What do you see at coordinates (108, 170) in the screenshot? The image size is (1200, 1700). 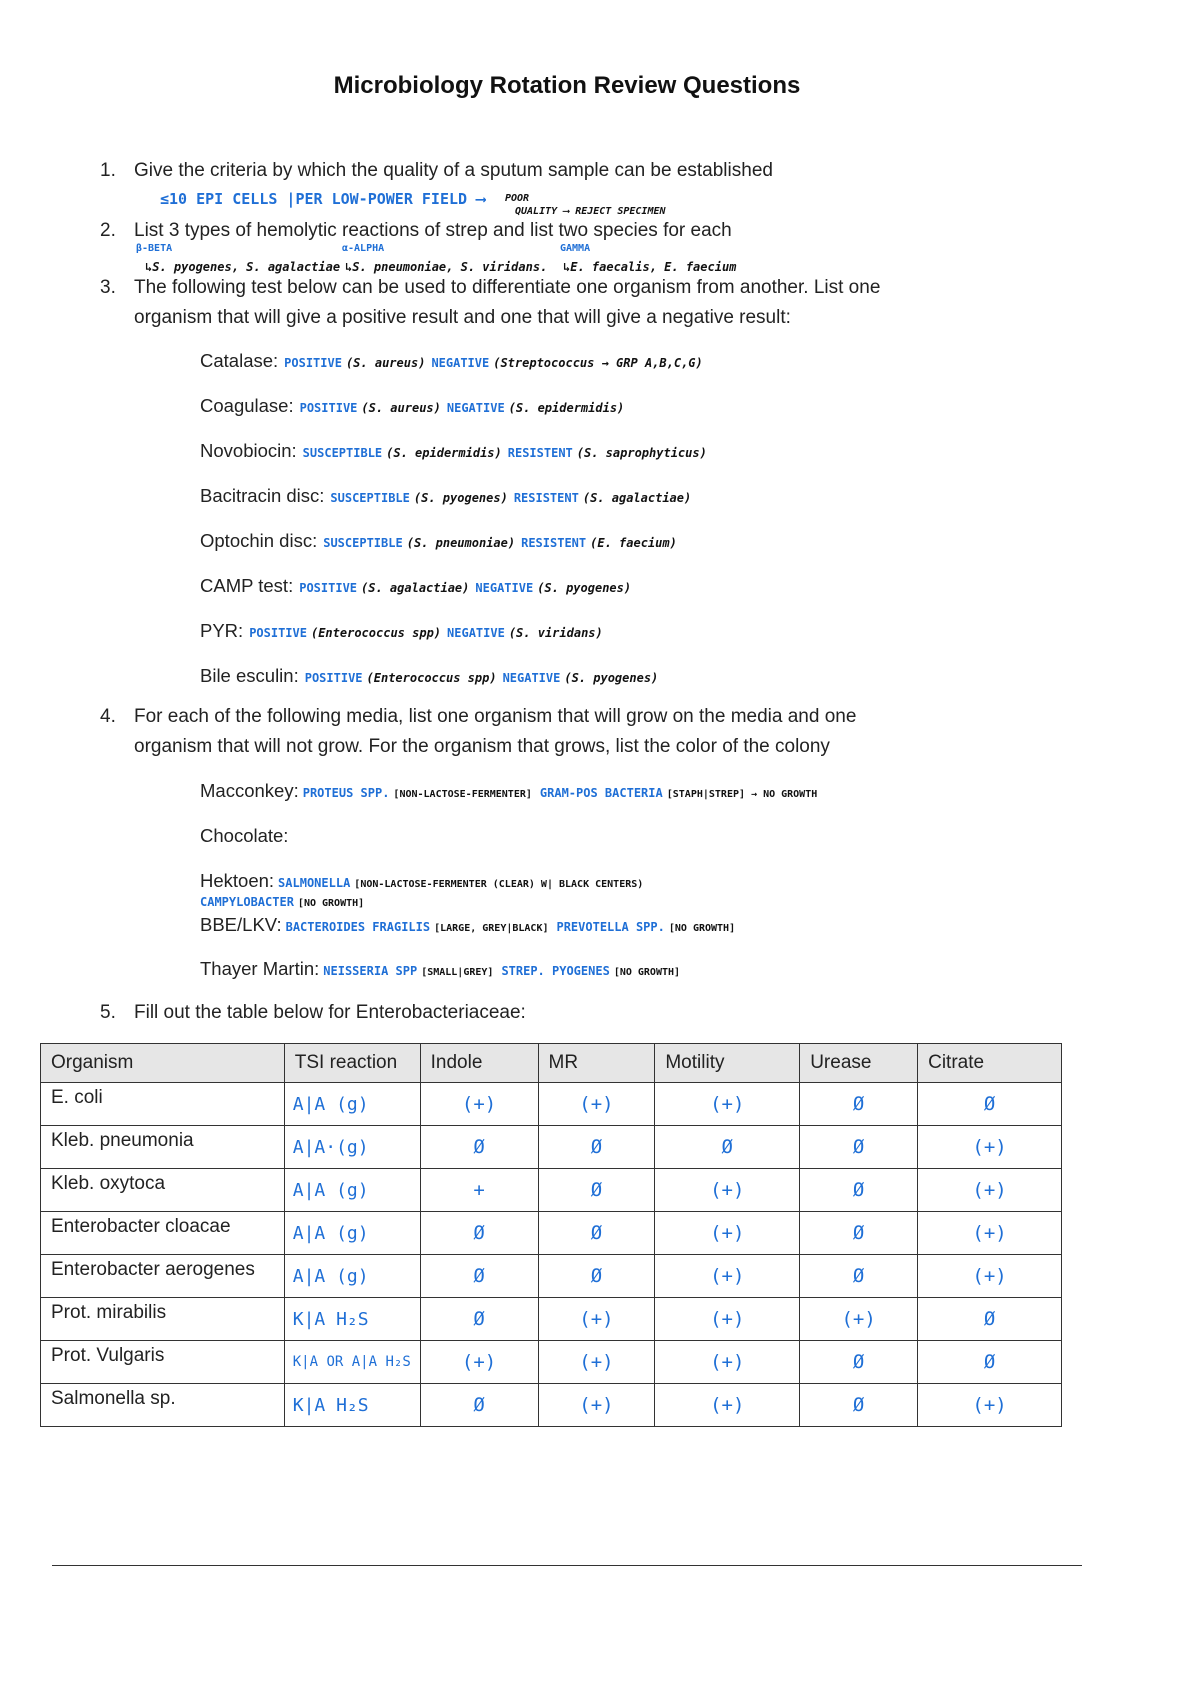 I see `q1-number: 1.` at bounding box center [108, 170].